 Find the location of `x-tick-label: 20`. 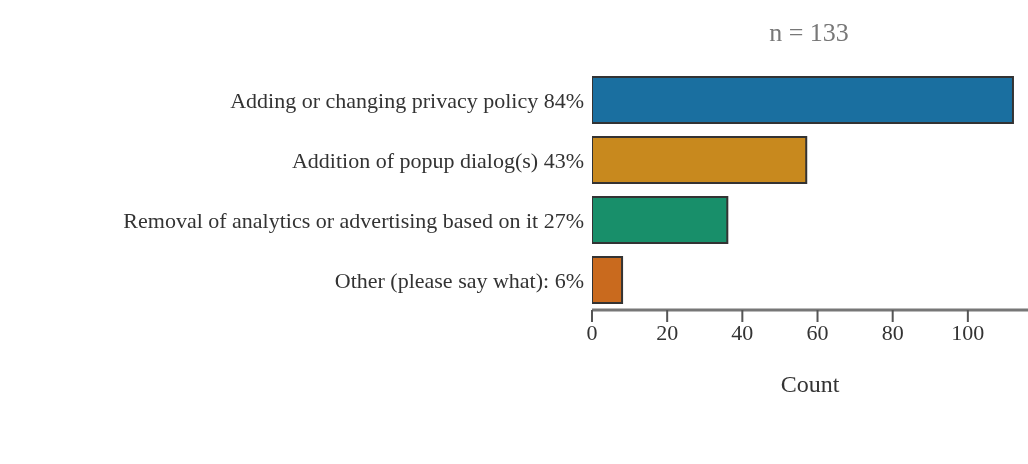

x-tick-label: 20 is located at coordinates (667, 332).